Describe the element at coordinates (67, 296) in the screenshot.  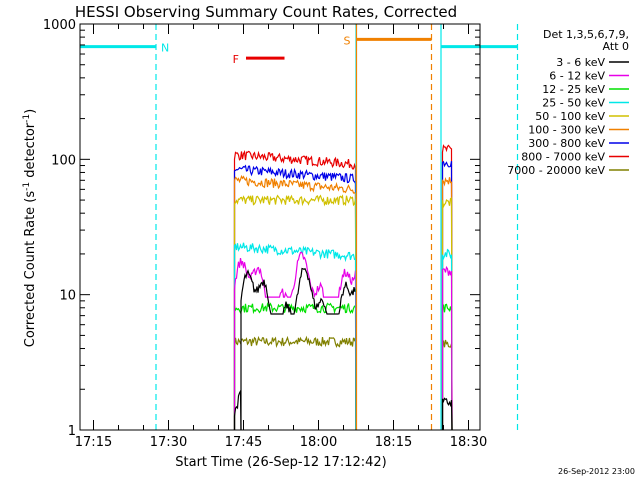
I see `y-tick-label: 10` at that location.